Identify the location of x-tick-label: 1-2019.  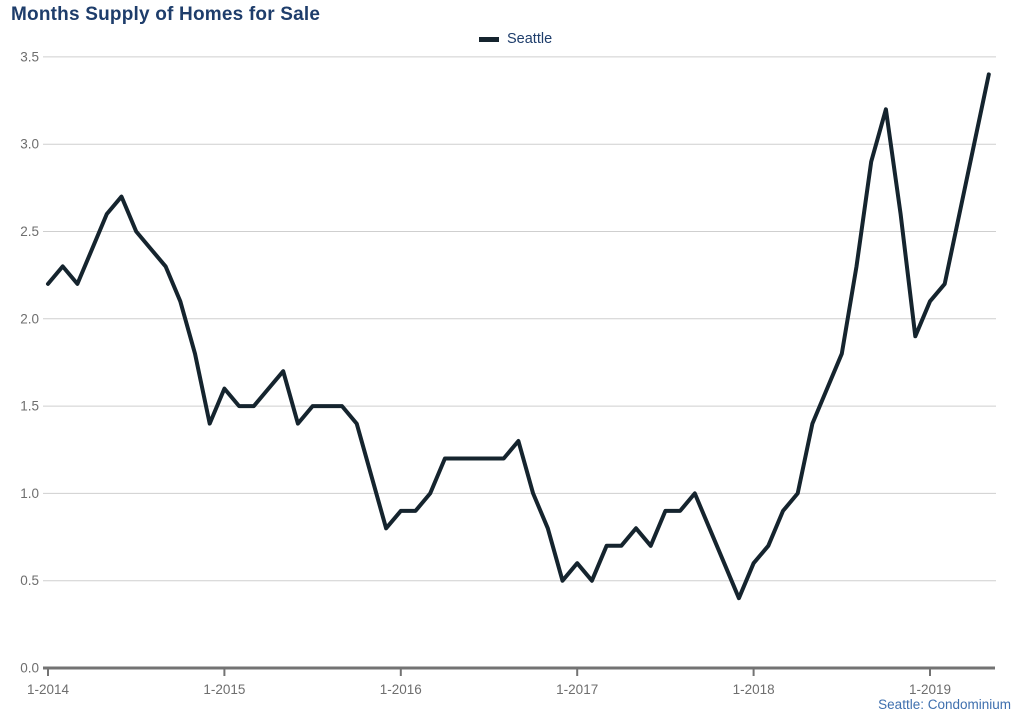
(930, 689).